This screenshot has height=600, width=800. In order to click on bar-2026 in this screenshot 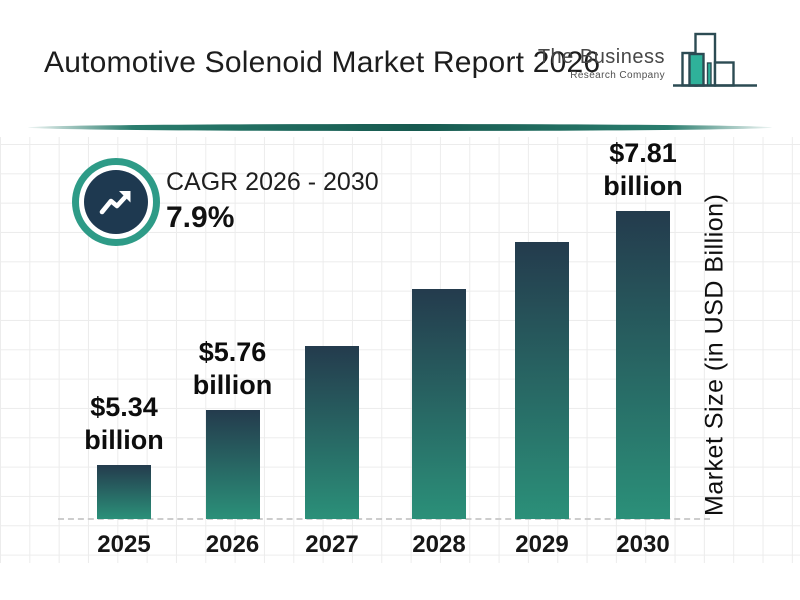, I will do `click(232, 464)`.